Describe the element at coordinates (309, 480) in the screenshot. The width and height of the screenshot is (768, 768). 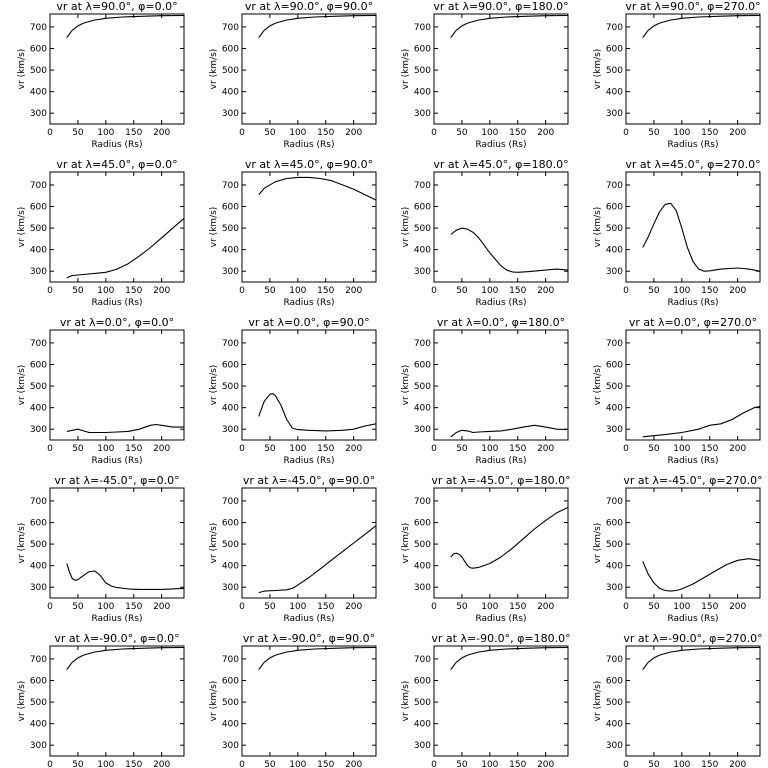
I see `panel-title: vr at λ=-45.0°, φ=90.0°` at that location.